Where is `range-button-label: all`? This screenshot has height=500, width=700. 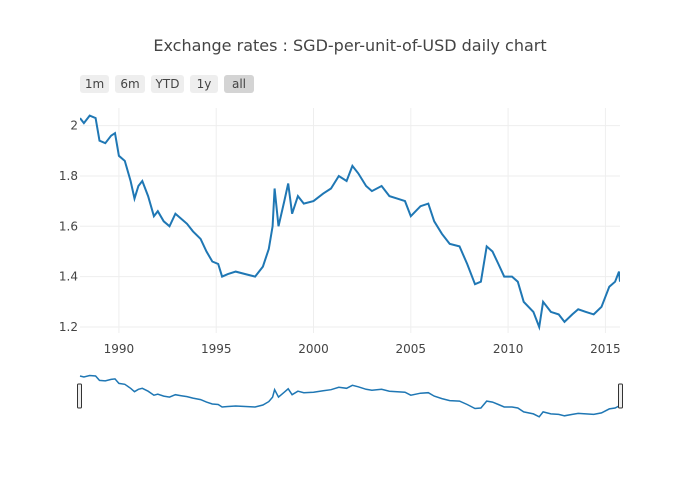
range-button-label: all is located at coordinates (239, 84).